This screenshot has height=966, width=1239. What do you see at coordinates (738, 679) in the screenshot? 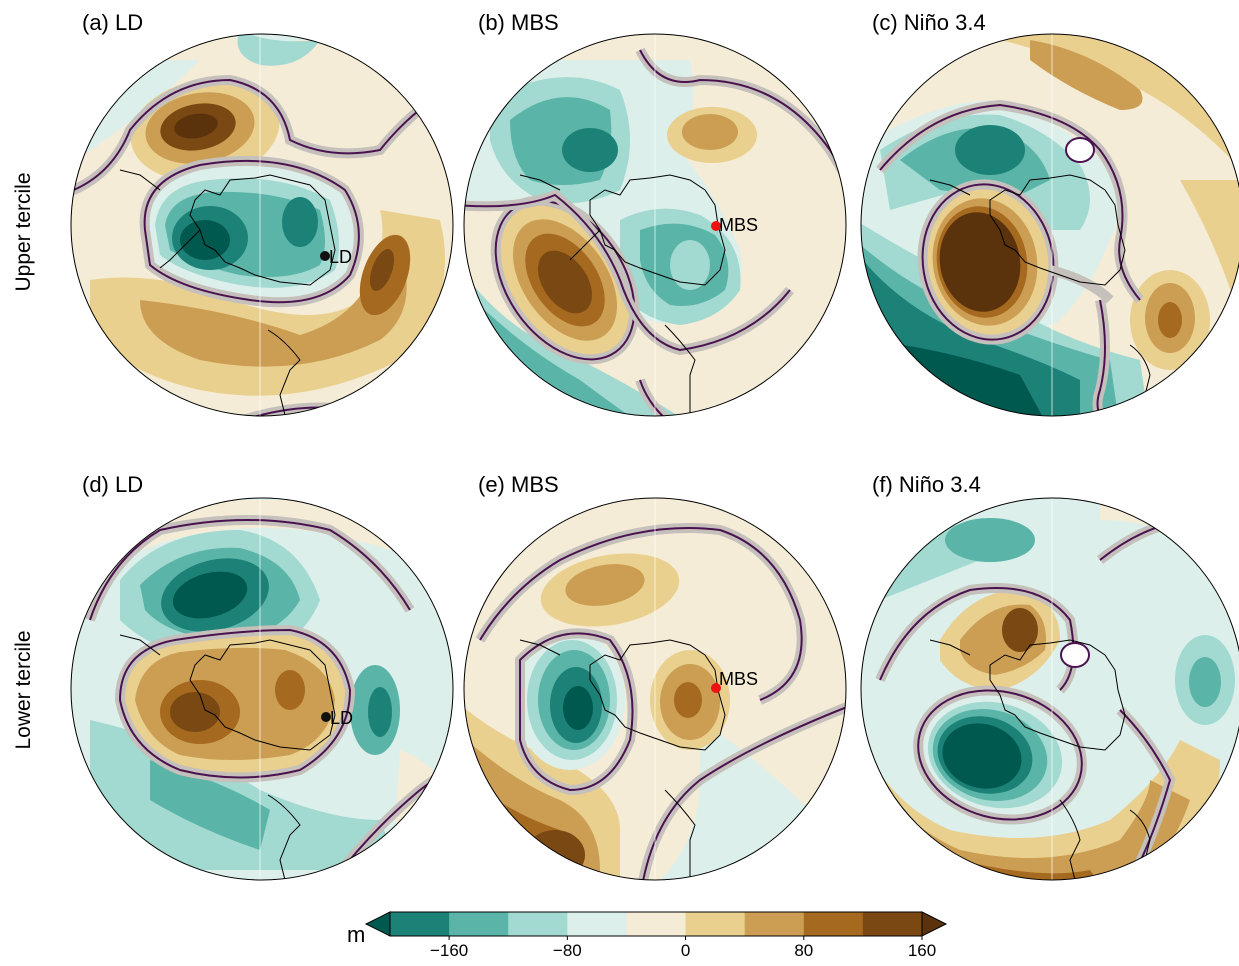
I see `site-label-e: MBS` at bounding box center [738, 679].